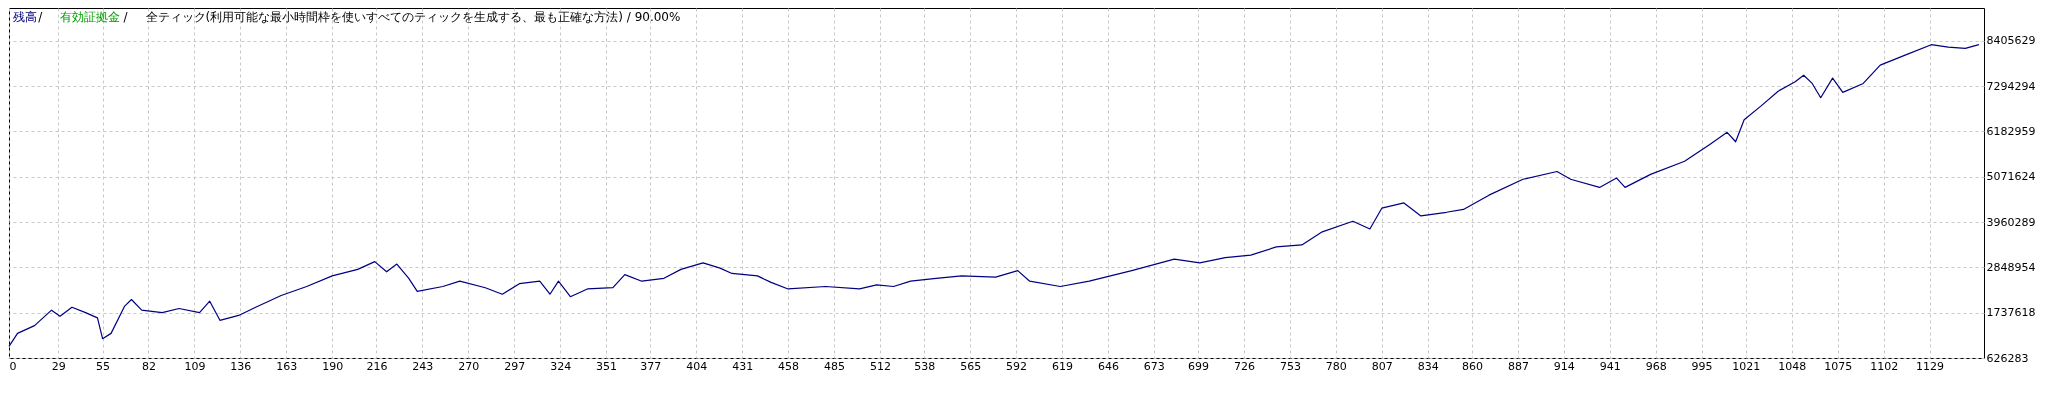 Image resolution: width=2048 pixels, height=393 pixels. Describe the element at coordinates (1108, 366) in the screenshot. I see `x-tick-label: 646` at that location.